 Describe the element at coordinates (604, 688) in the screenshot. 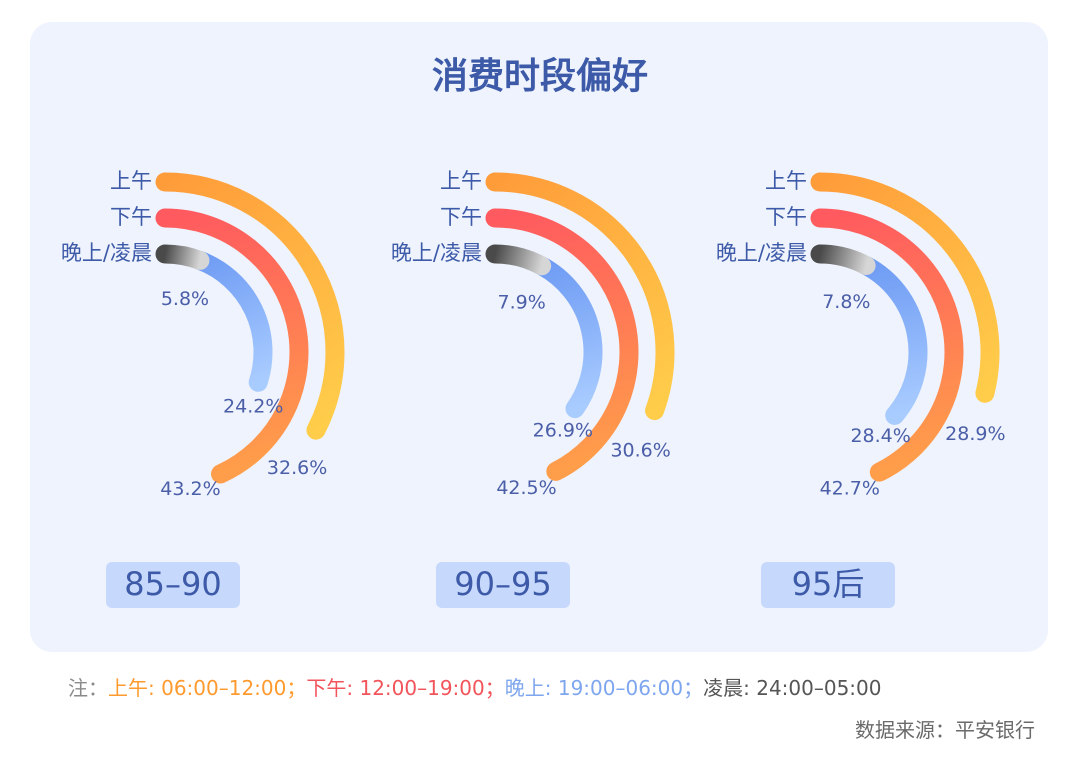

I see `note-part: 晚上: 19:00–06:00；` at that location.